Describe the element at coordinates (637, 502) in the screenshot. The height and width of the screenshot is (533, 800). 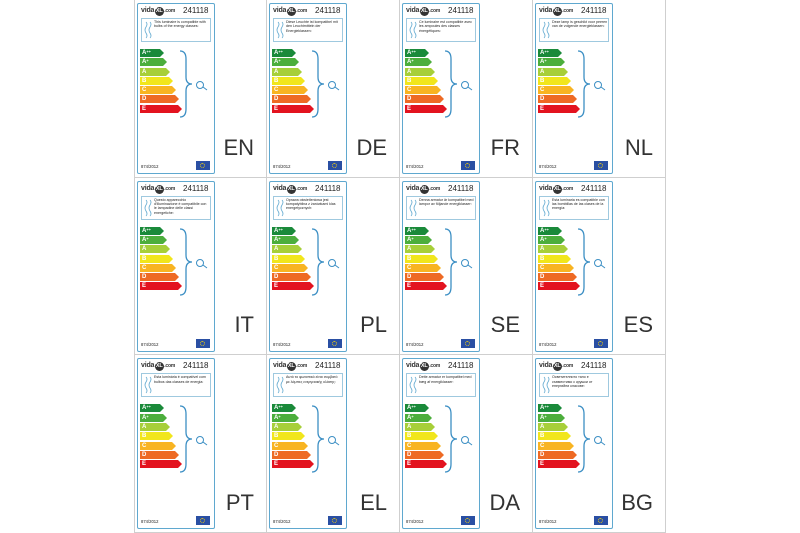
I see `language-code: BG` at that location.